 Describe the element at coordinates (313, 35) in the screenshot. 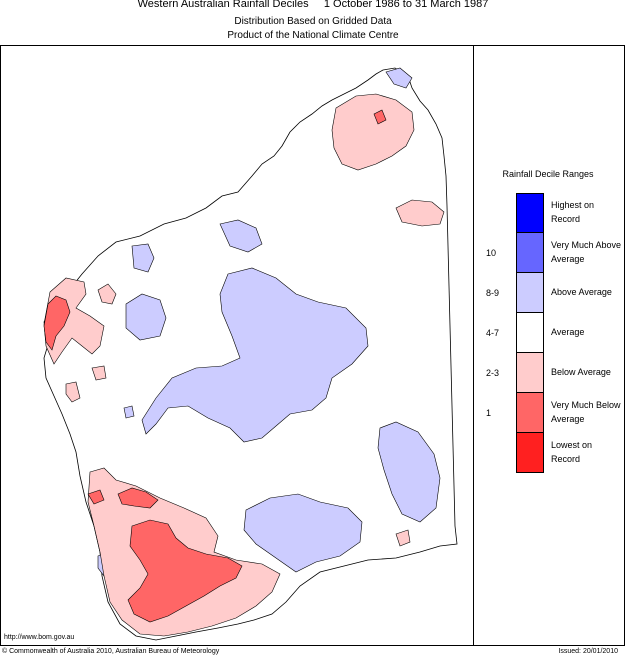

I see `map-subtitle-product: Product of the National Climate Centre` at that location.